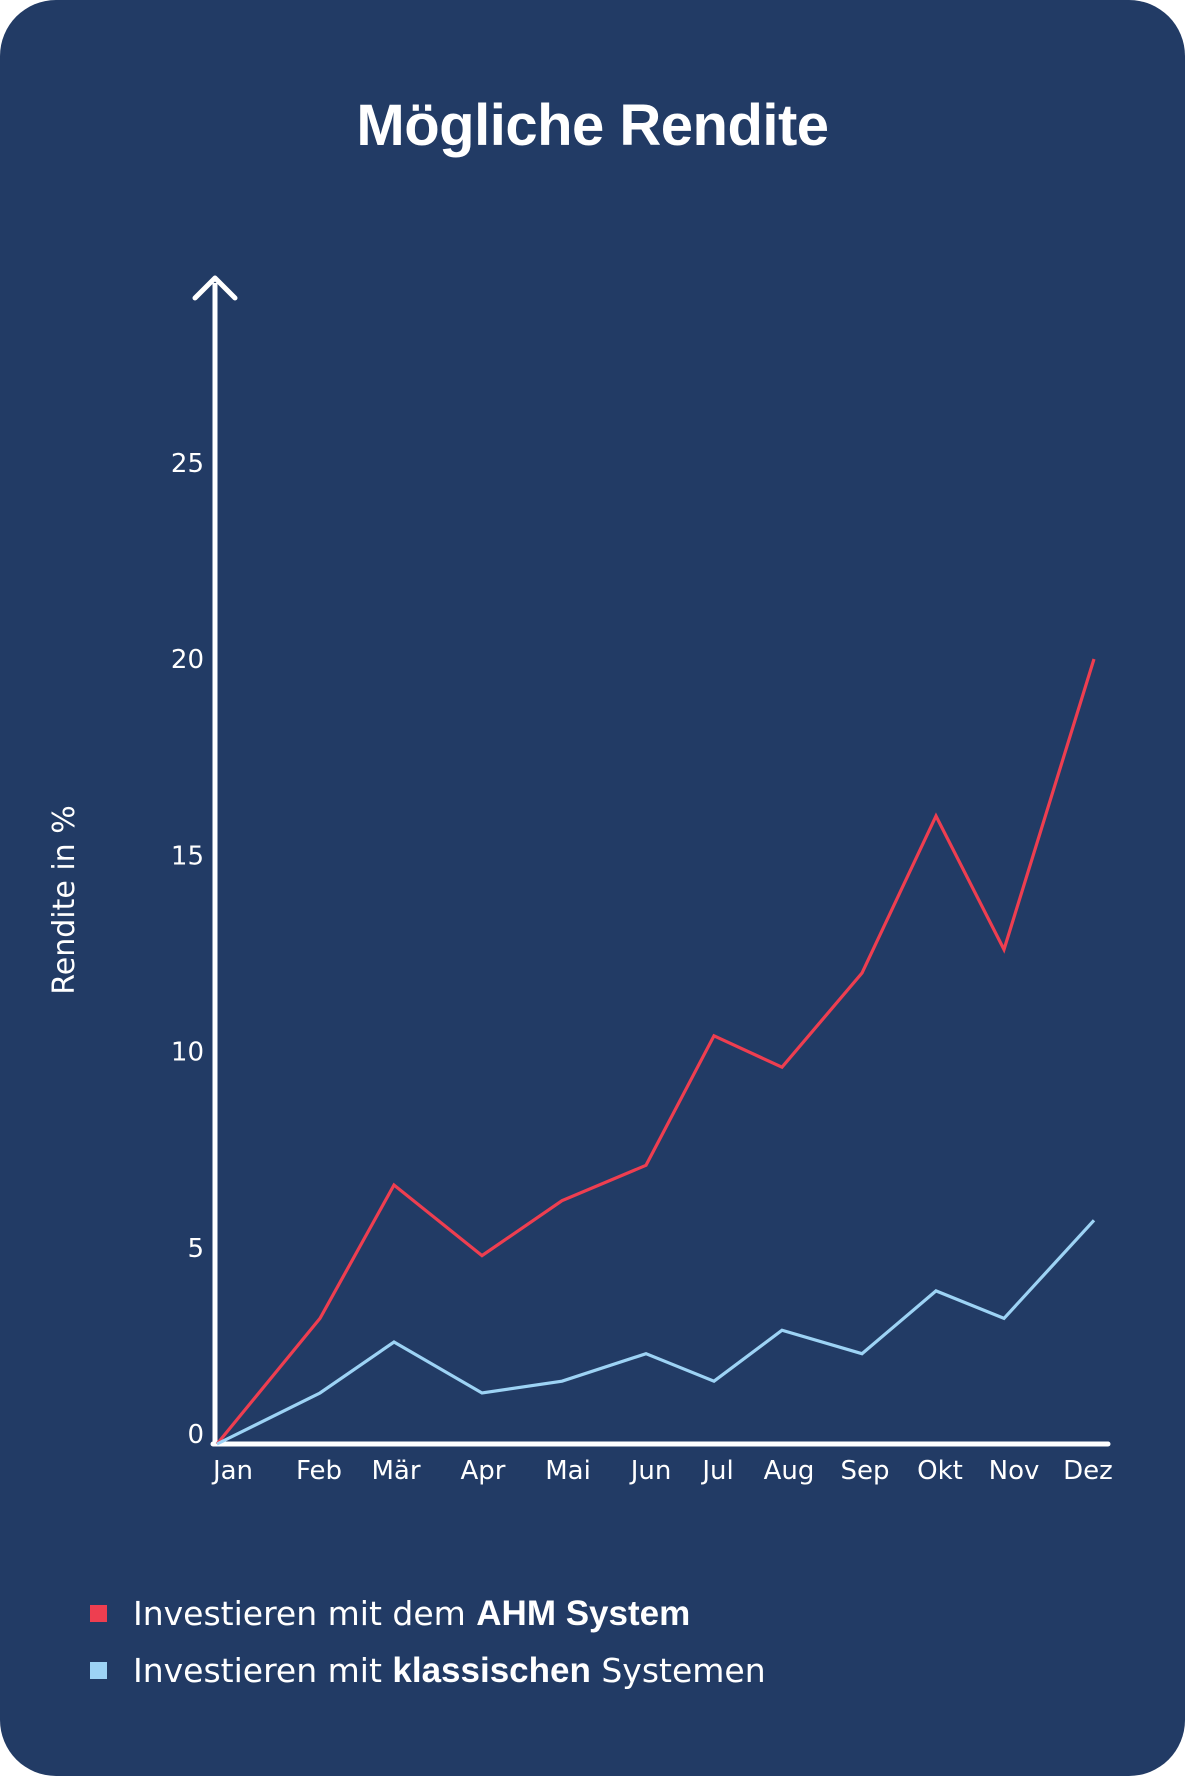 The height and width of the screenshot is (1776, 1185). I want to click on x-tick-label: Okt, so click(940, 1471).